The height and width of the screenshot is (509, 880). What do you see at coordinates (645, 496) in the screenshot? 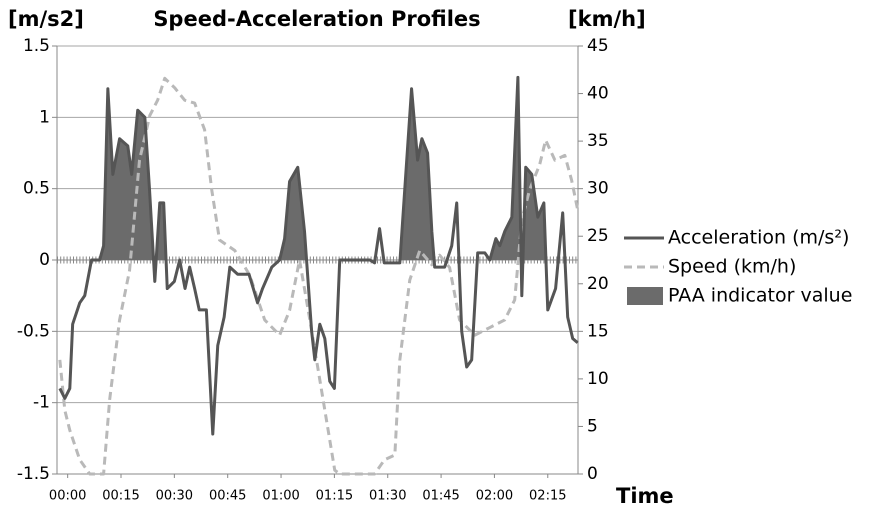
I see `x-axis-label: Time` at bounding box center [645, 496].